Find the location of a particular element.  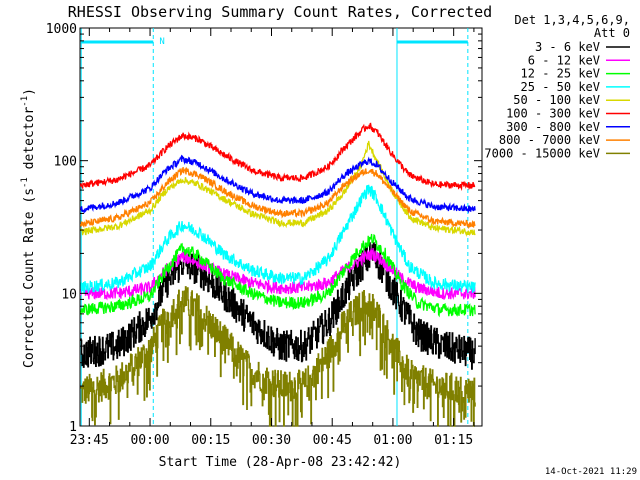

legend-label: 50 - 100 keV is located at coordinates (556, 100).